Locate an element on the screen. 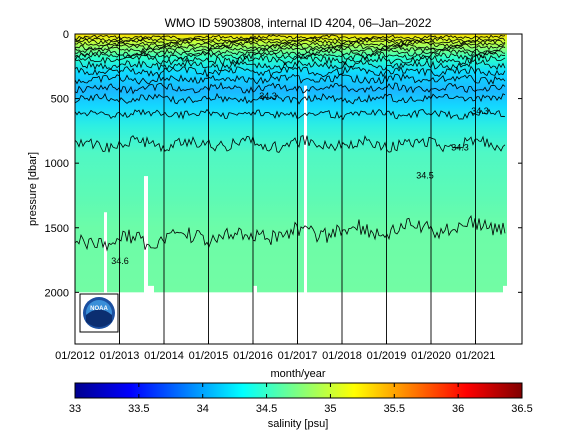 Image resolution: width=576 pixels, height=432 pixels. x-tick-label: 01/2016 is located at coordinates (253, 356).